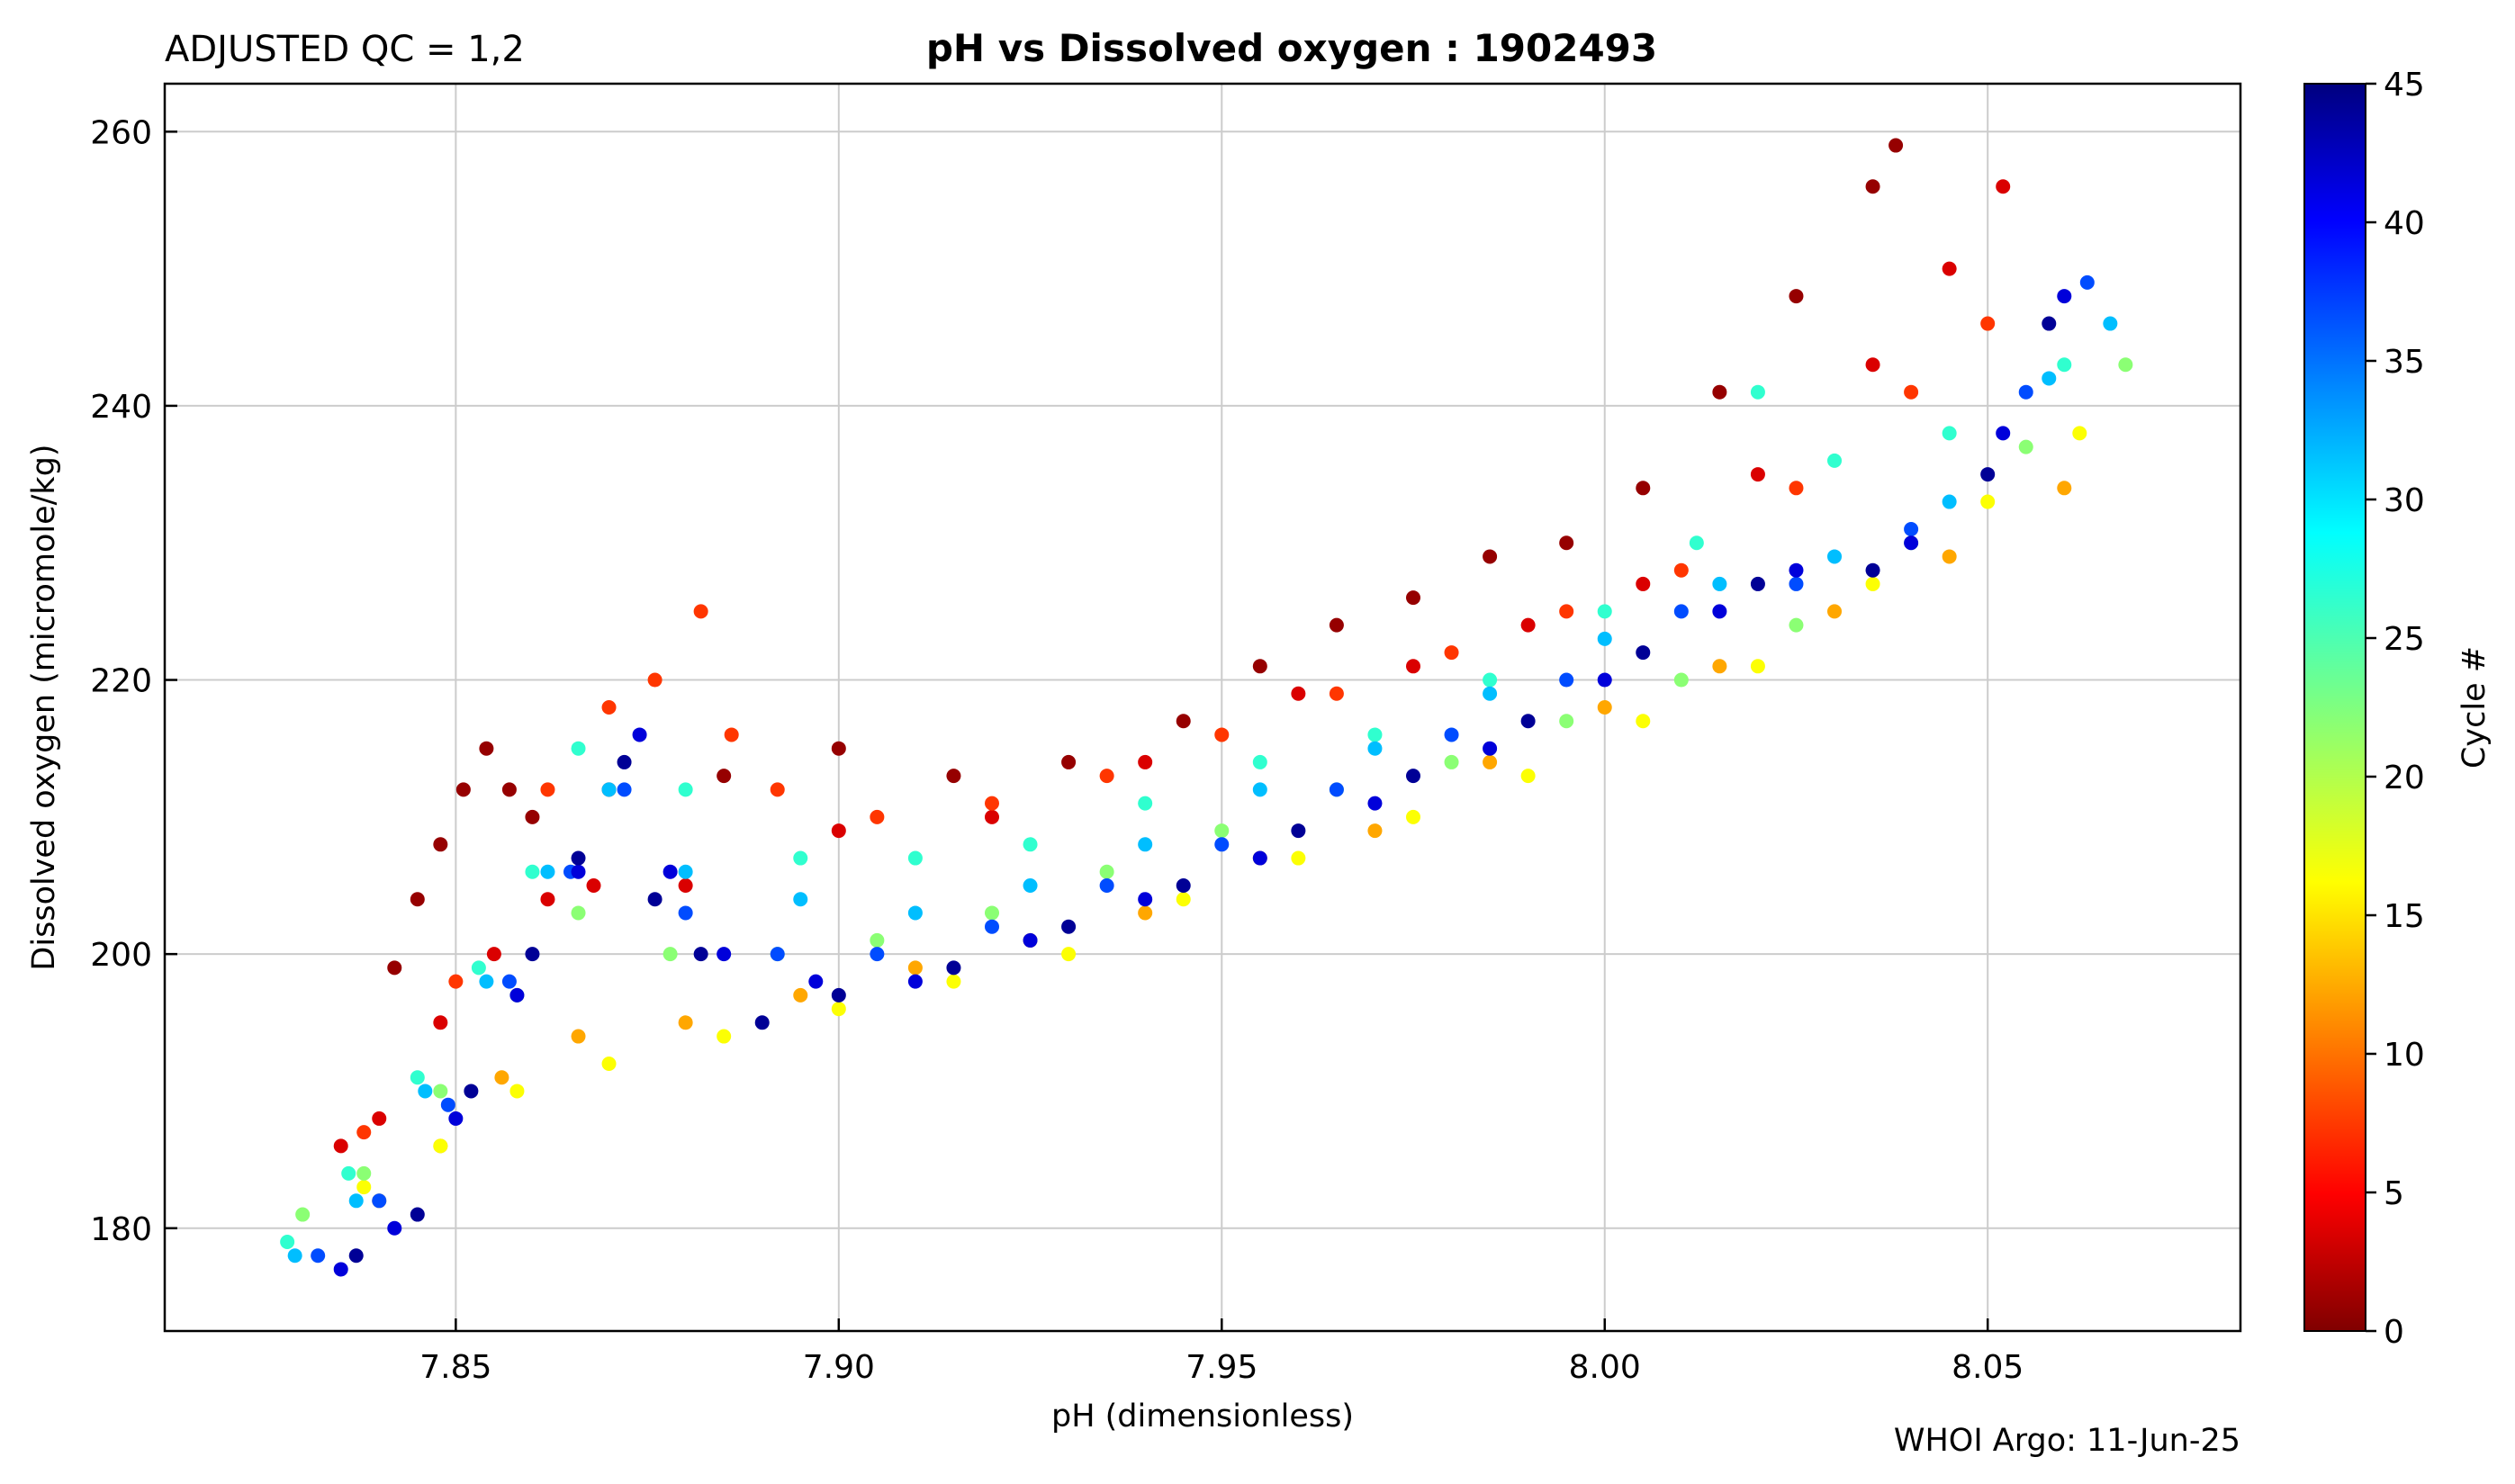 The width and height of the screenshot is (2515, 1484). Describe the element at coordinates (2404, 363) in the screenshot. I see `colorbar-tick-label: 35` at that location.